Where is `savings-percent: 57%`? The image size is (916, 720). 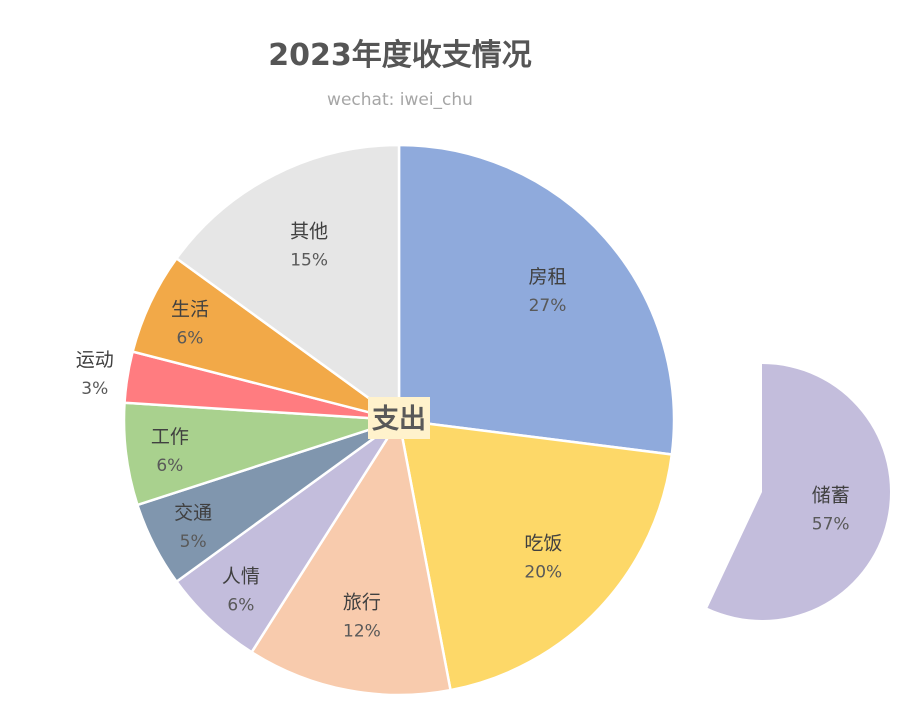
savings-percent: 57% is located at coordinates (831, 524).